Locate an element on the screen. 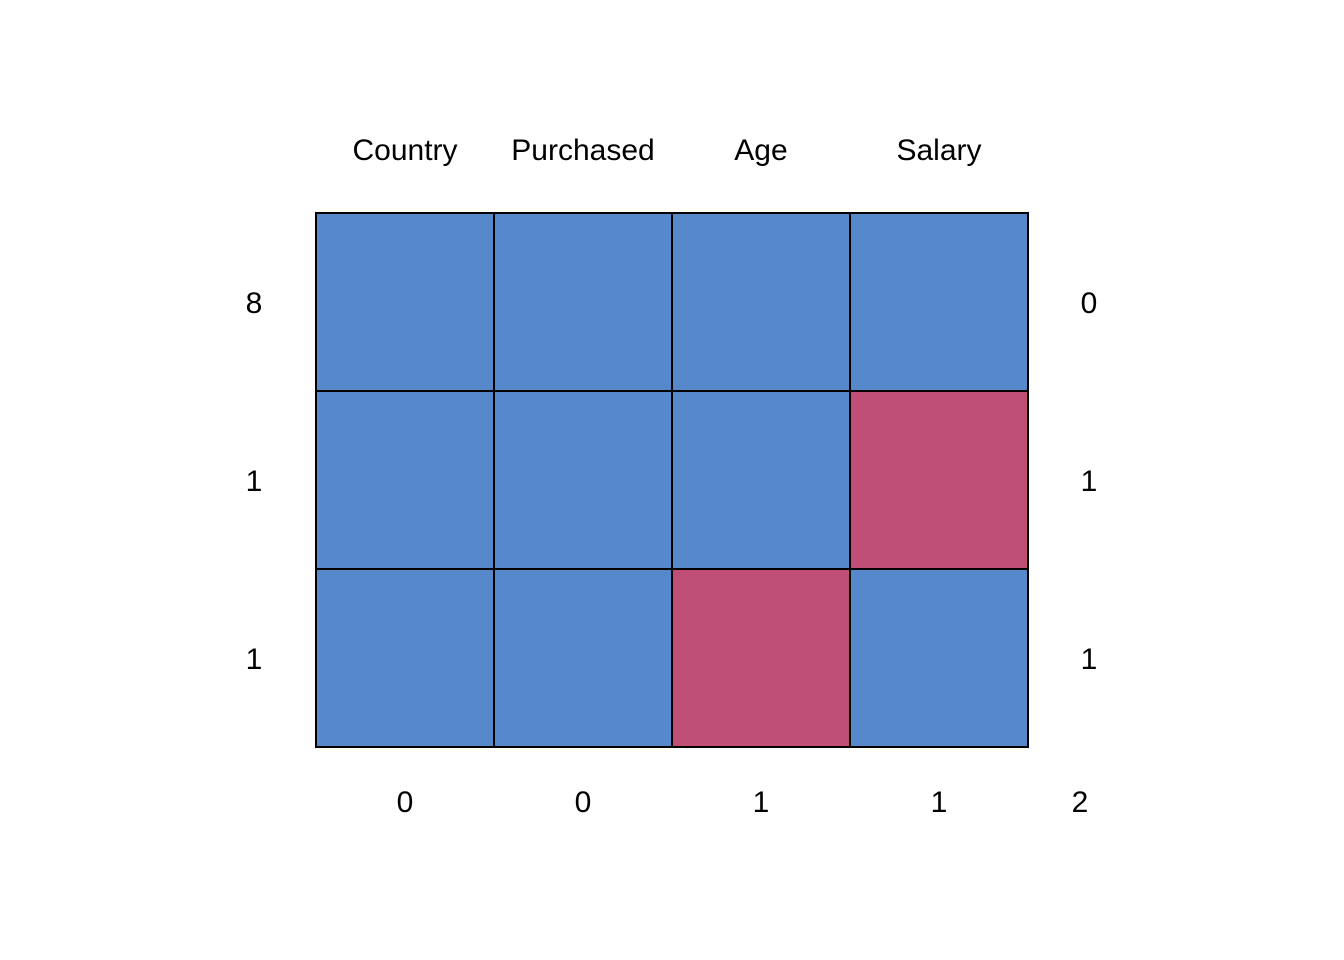  row-missing-count-label: 0 is located at coordinates (1089, 303).